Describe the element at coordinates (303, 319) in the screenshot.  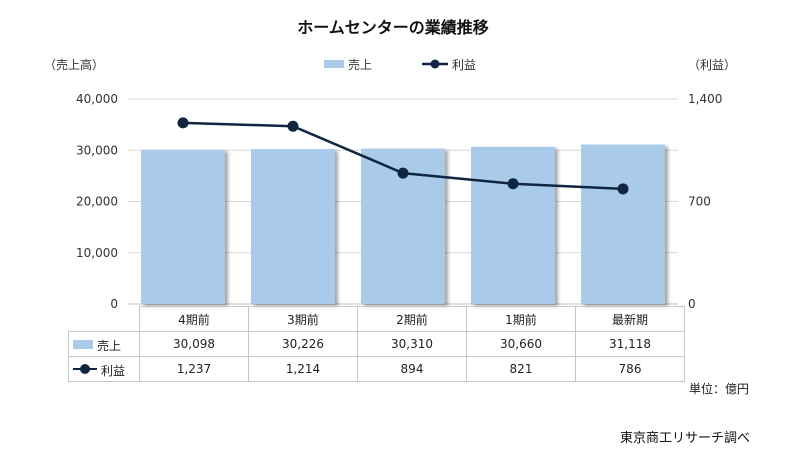
I see `table-header-cell: 3期前` at that location.